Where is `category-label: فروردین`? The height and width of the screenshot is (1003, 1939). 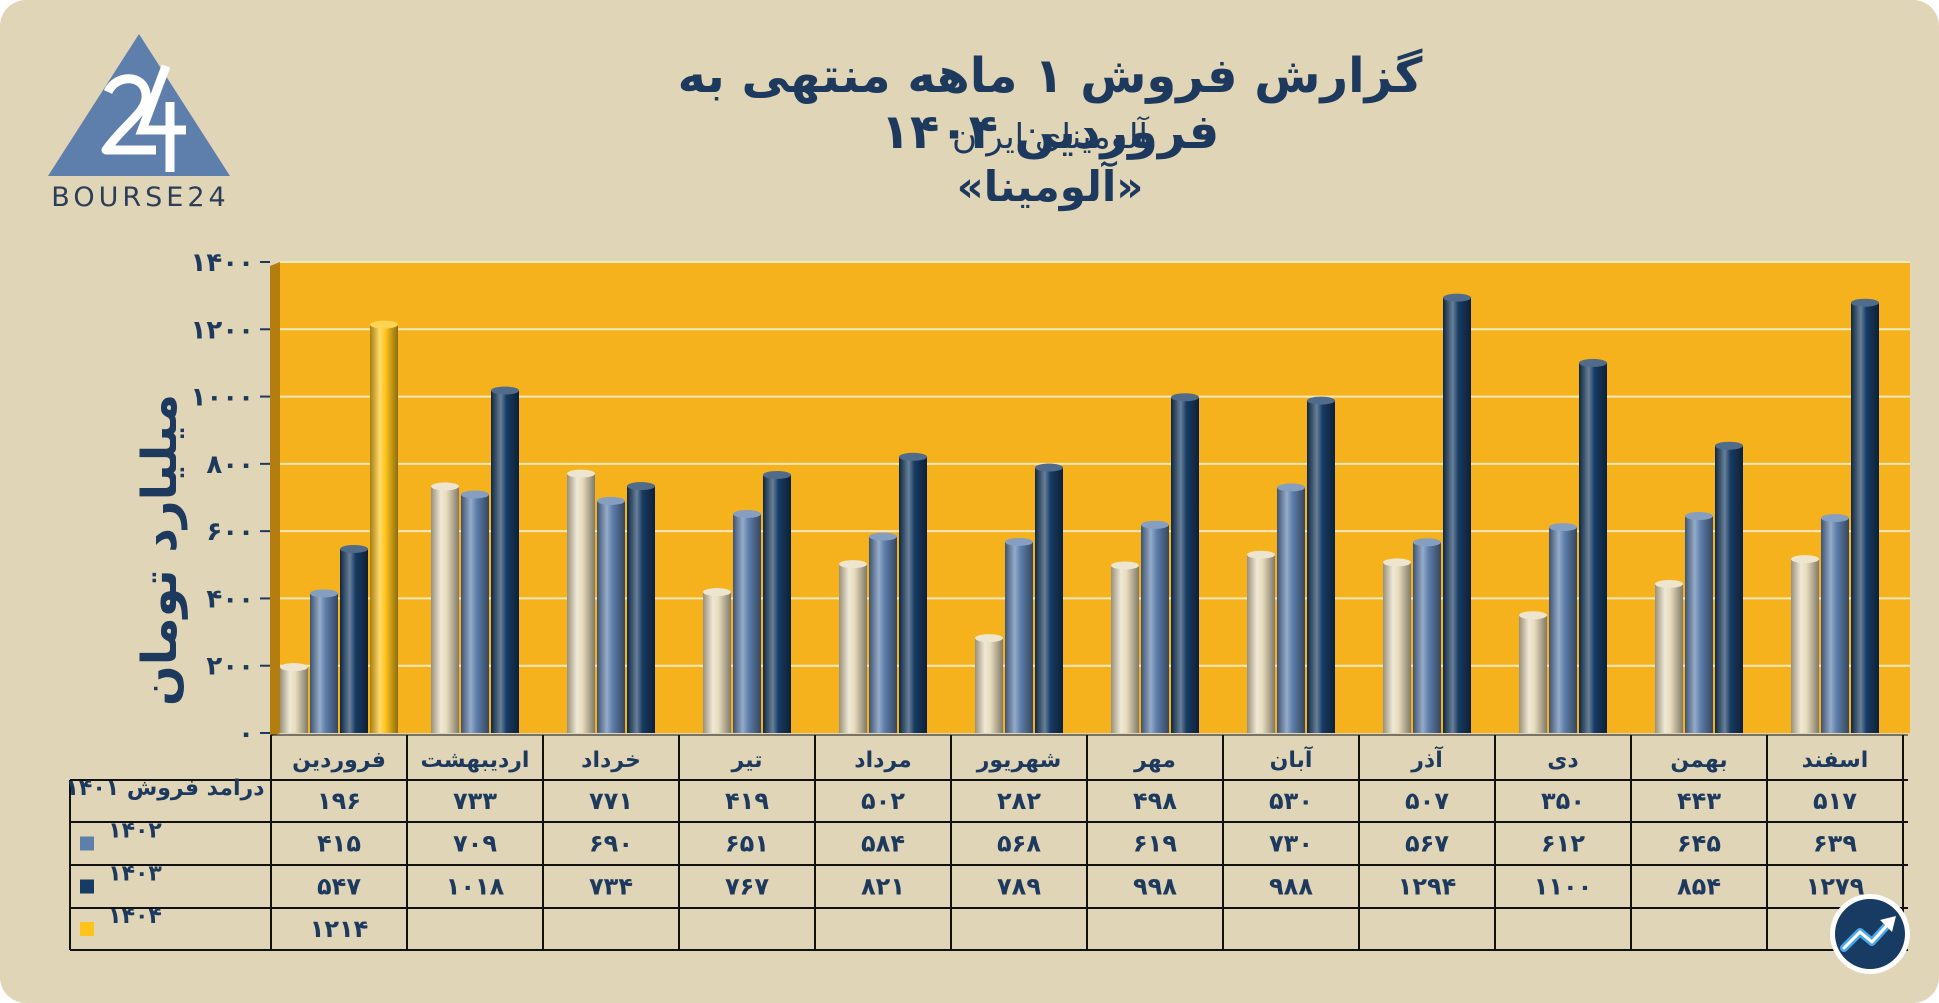 category-label: فروردین is located at coordinates (339, 760).